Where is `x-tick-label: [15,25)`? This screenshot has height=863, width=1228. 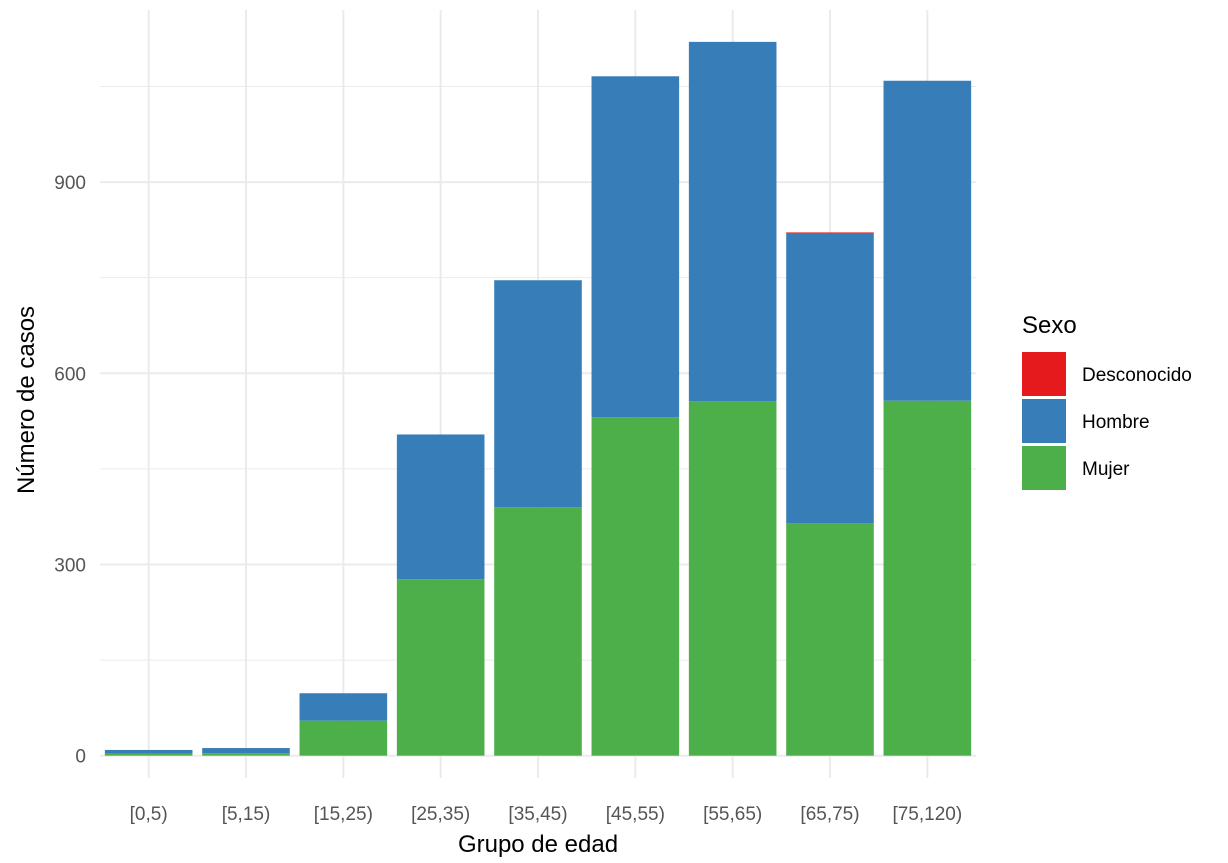
x-tick-label: [15,25) is located at coordinates (343, 814).